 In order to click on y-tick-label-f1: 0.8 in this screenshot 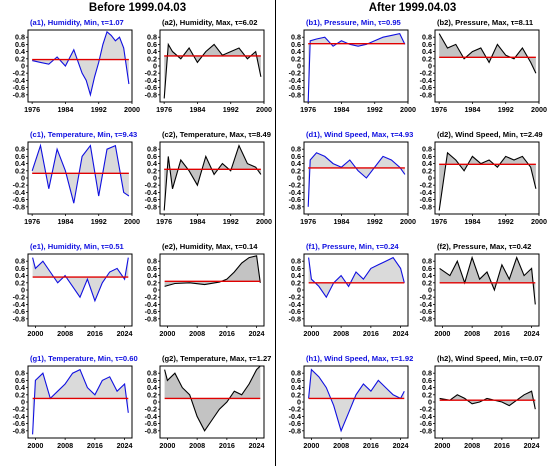, I will do `click(296, 261)`.